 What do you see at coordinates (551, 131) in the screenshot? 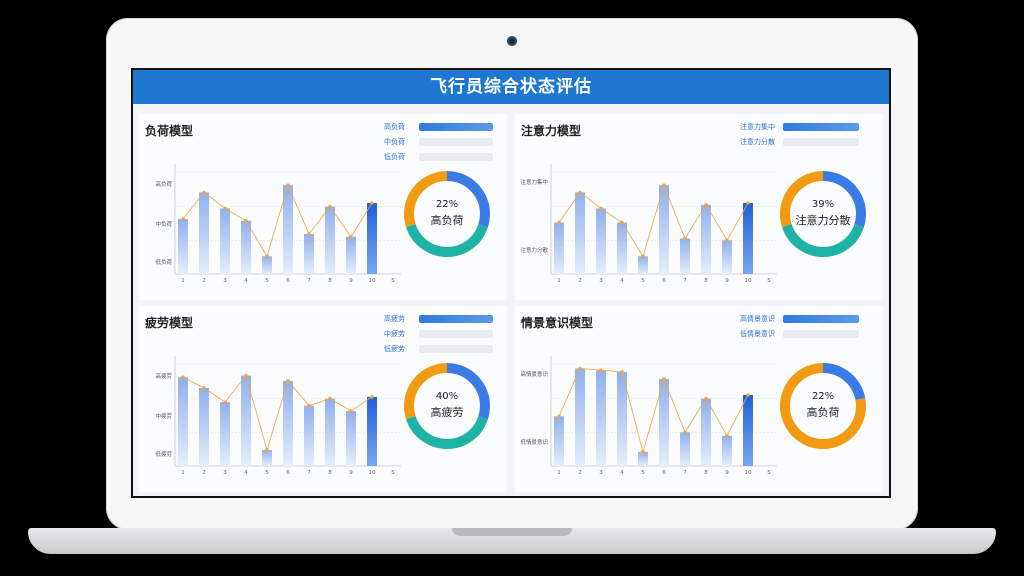
I see `panel-title: 注意力模型` at bounding box center [551, 131].